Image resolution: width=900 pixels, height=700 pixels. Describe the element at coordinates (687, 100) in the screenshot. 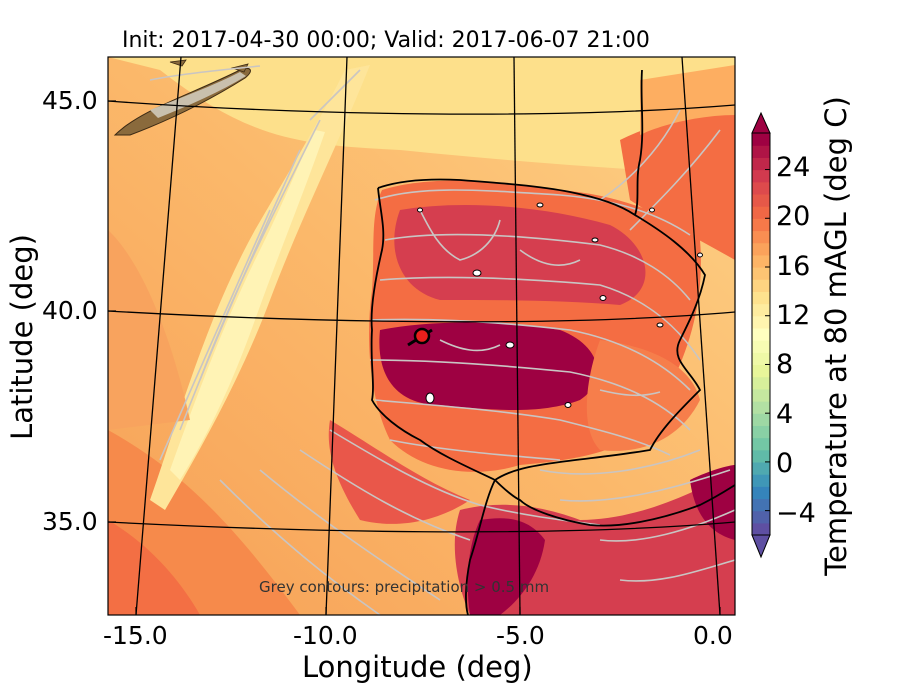

I see `northeast-mild` at that location.